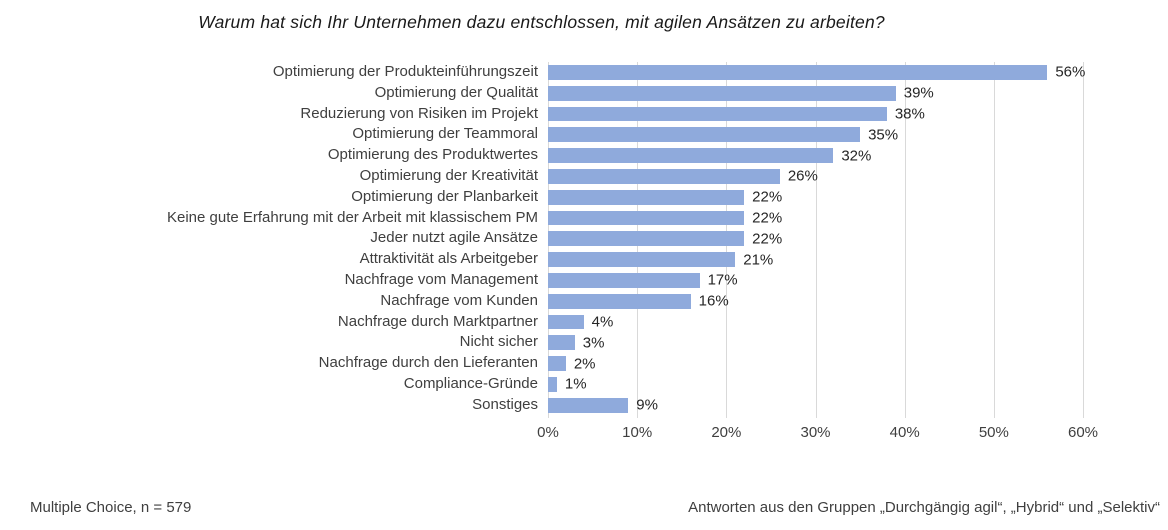 The width and height of the screenshot is (1168, 530). I want to click on bar-row: Attraktivität als Arbeitgeber 21%, so click(584, 259).